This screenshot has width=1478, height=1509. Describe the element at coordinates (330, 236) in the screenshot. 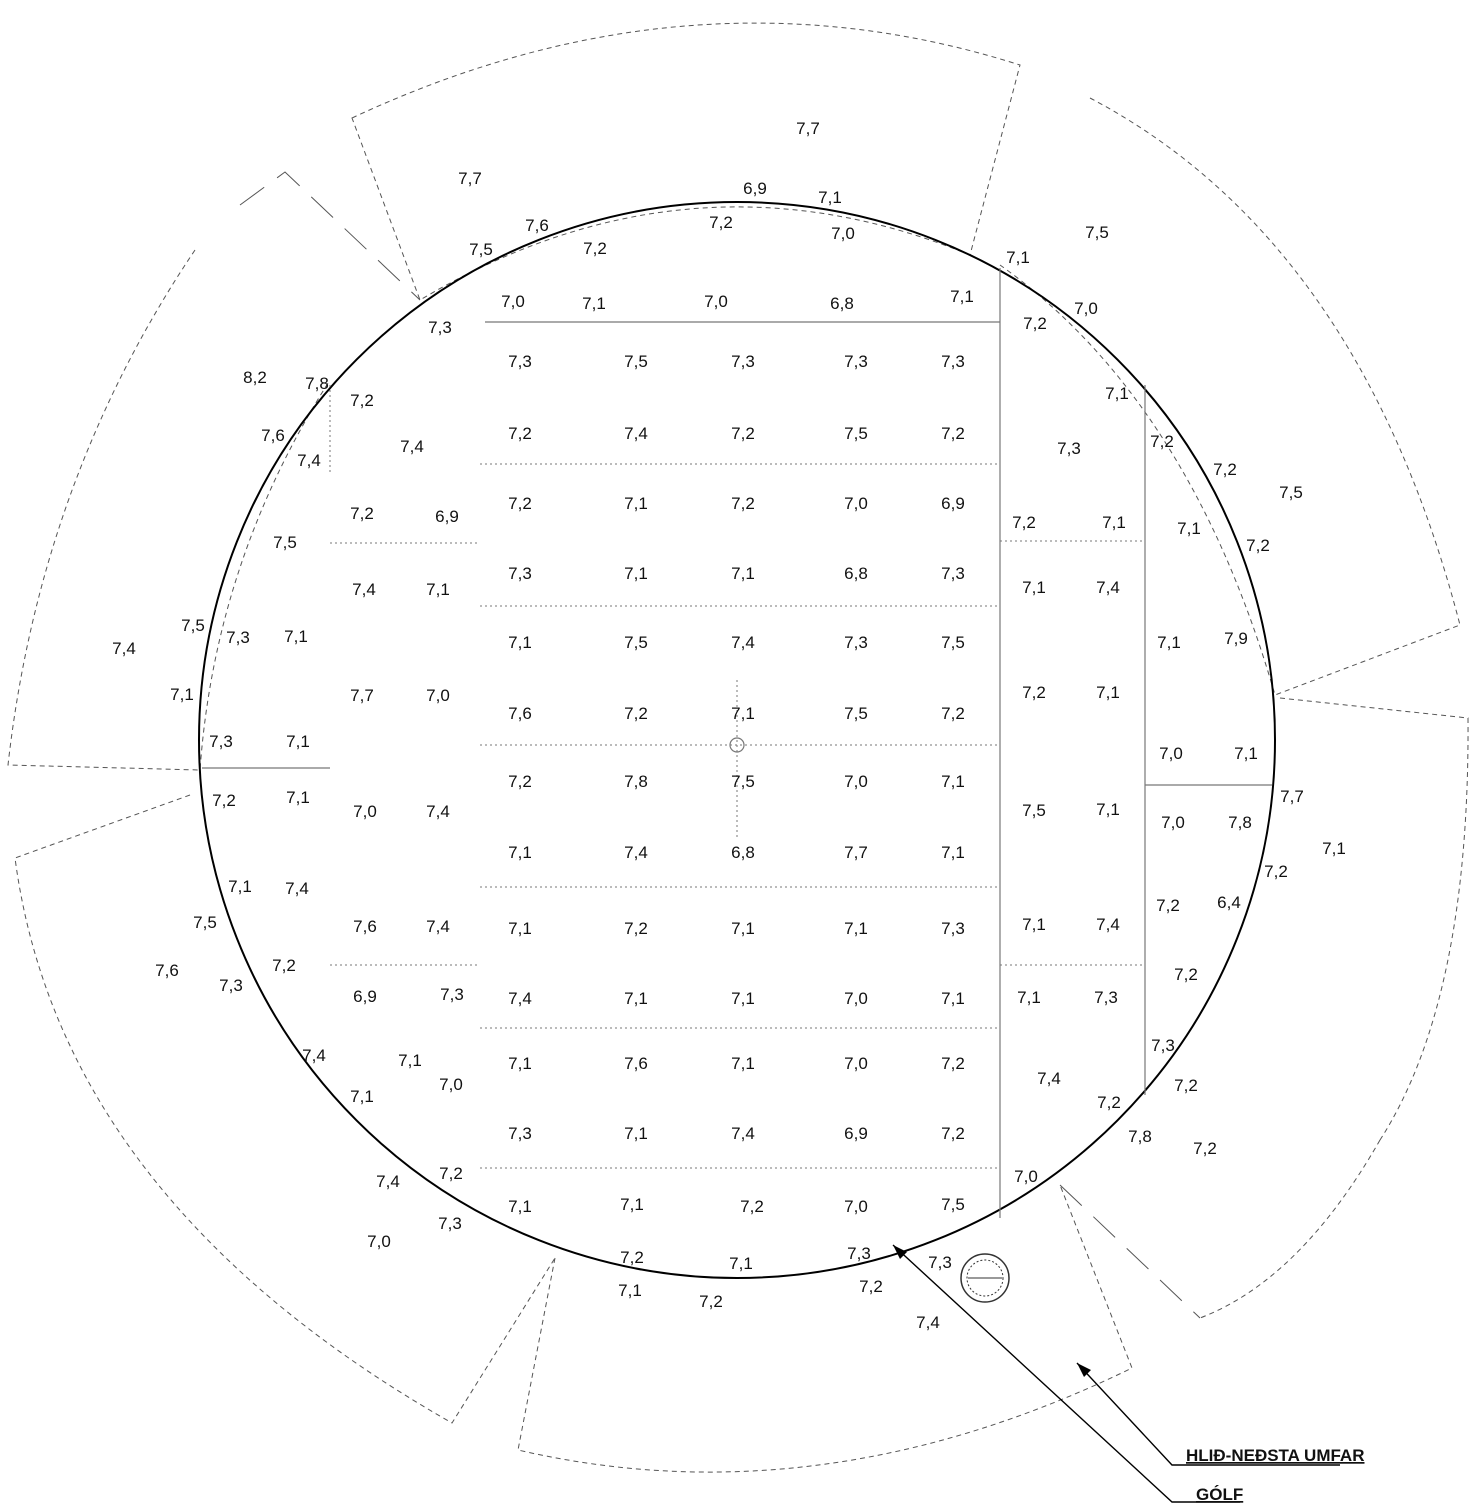

I see `sector-upper-left-long-dash` at that location.